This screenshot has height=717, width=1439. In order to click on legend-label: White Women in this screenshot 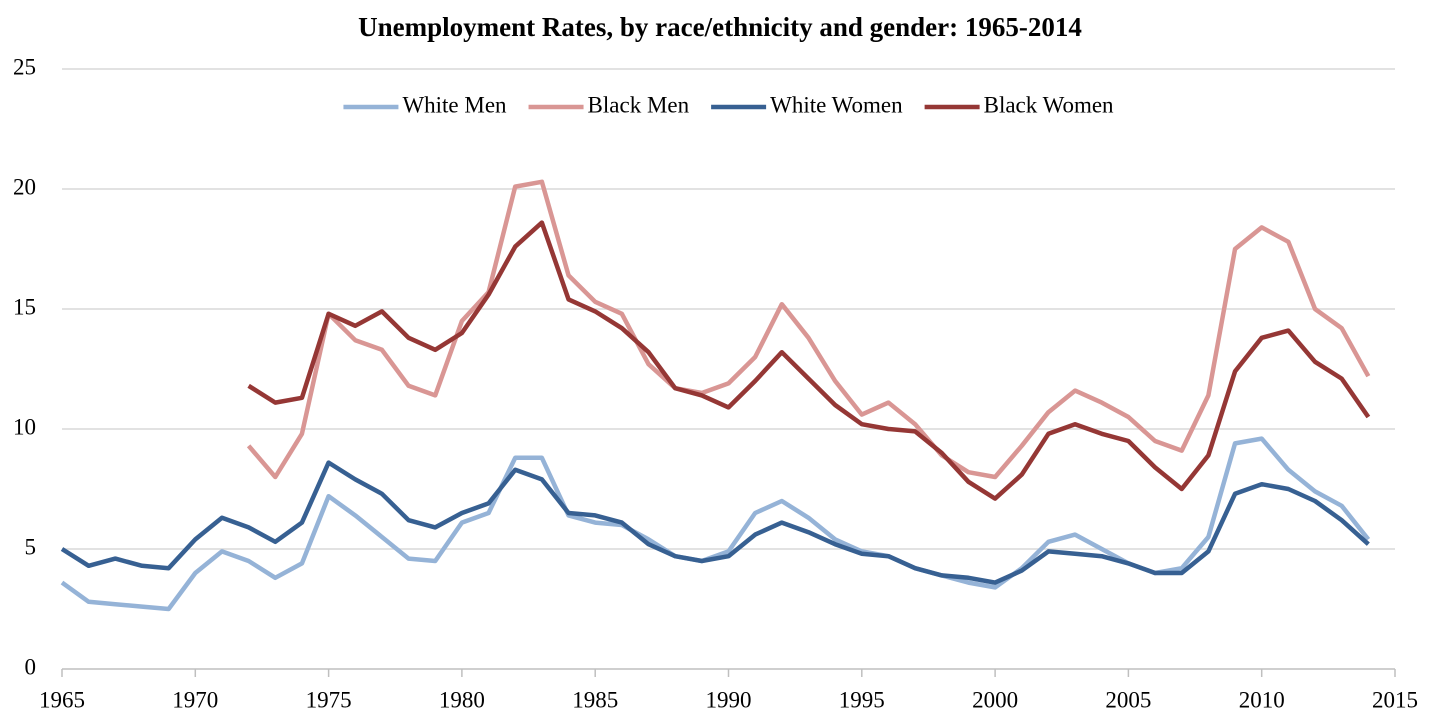, I will do `click(836, 104)`.